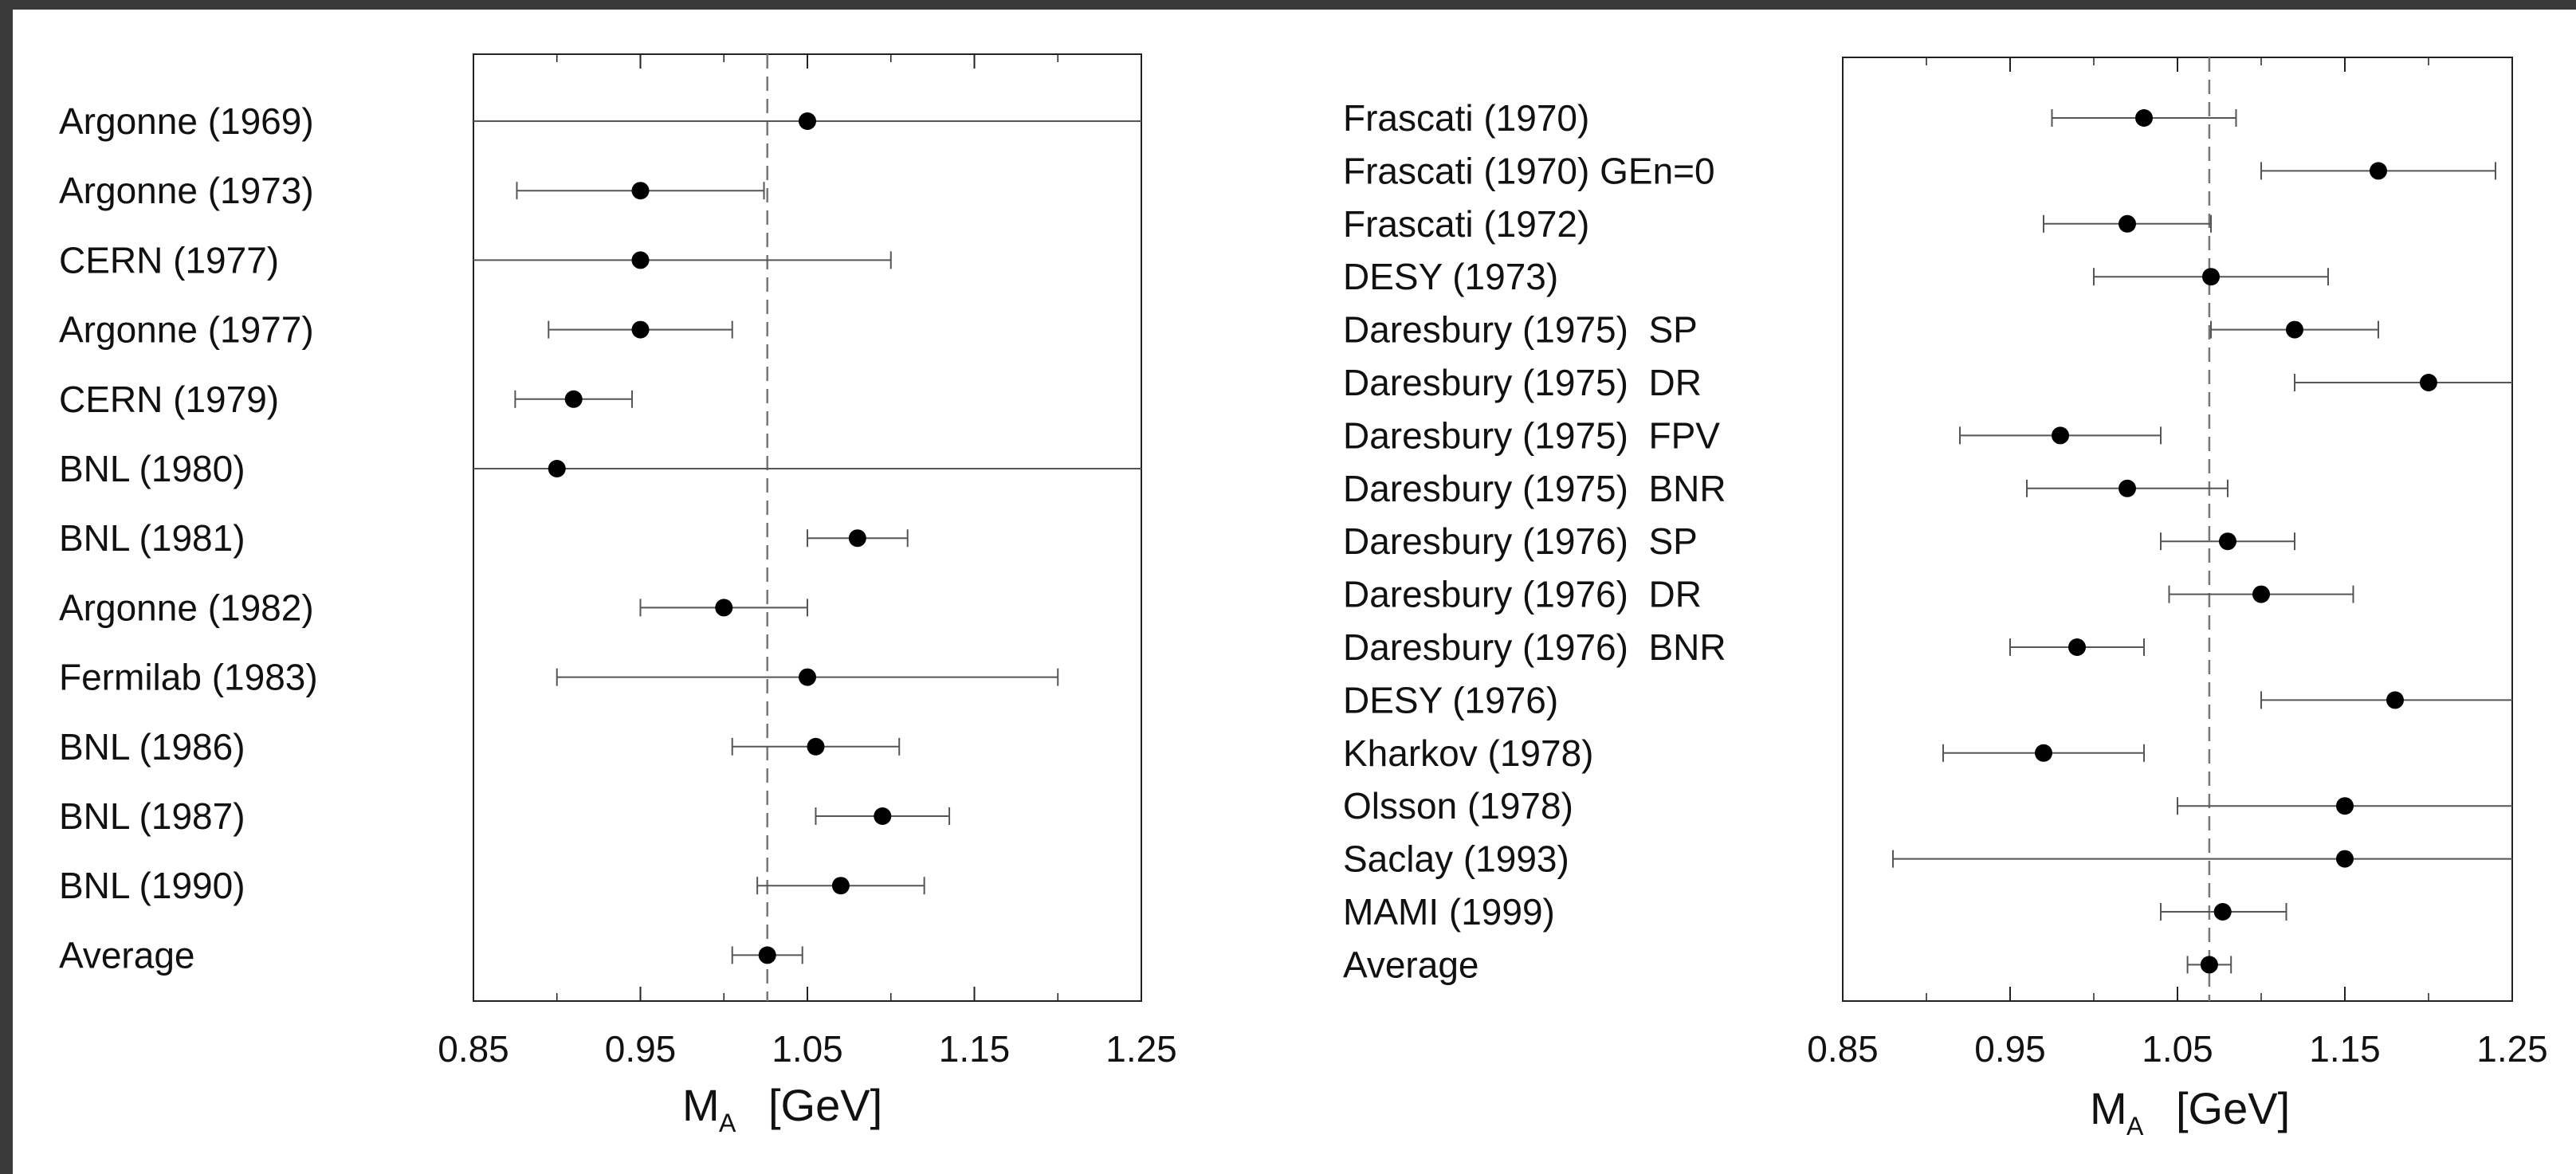 The height and width of the screenshot is (1174, 2576). Describe the element at coordinates (1449, 912) in the screenshot. I see `row-label: MAMI (1999)` at that location.